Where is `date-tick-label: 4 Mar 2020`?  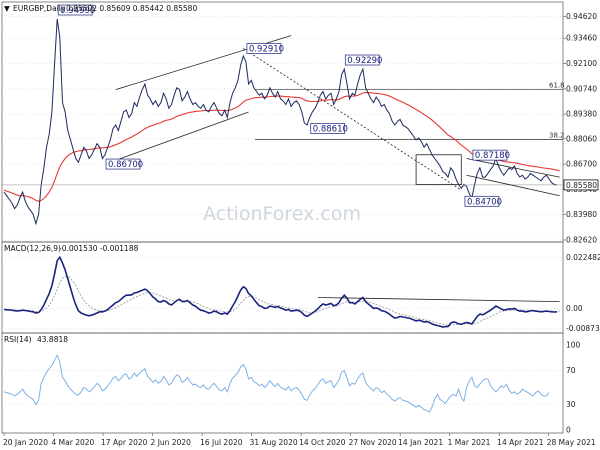
date-tick-label: 4 Mar 2020 is located at coordinates (73, 442).